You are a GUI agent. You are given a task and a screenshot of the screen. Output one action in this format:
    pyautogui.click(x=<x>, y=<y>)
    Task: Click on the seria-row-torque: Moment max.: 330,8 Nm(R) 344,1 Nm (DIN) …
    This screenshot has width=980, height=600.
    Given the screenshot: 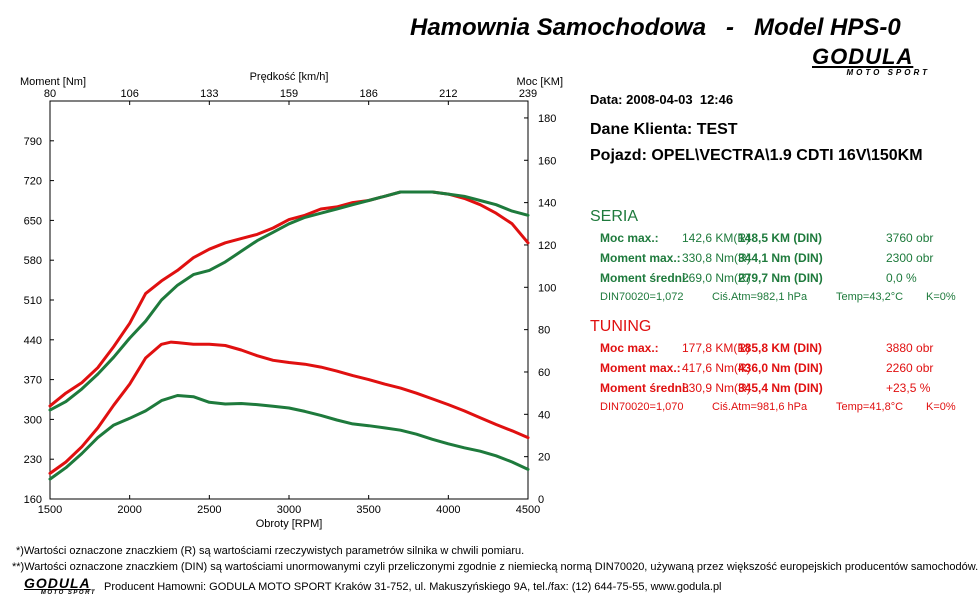 What is the action you would take?
    pyautogui.click(x=780, y=259)
    